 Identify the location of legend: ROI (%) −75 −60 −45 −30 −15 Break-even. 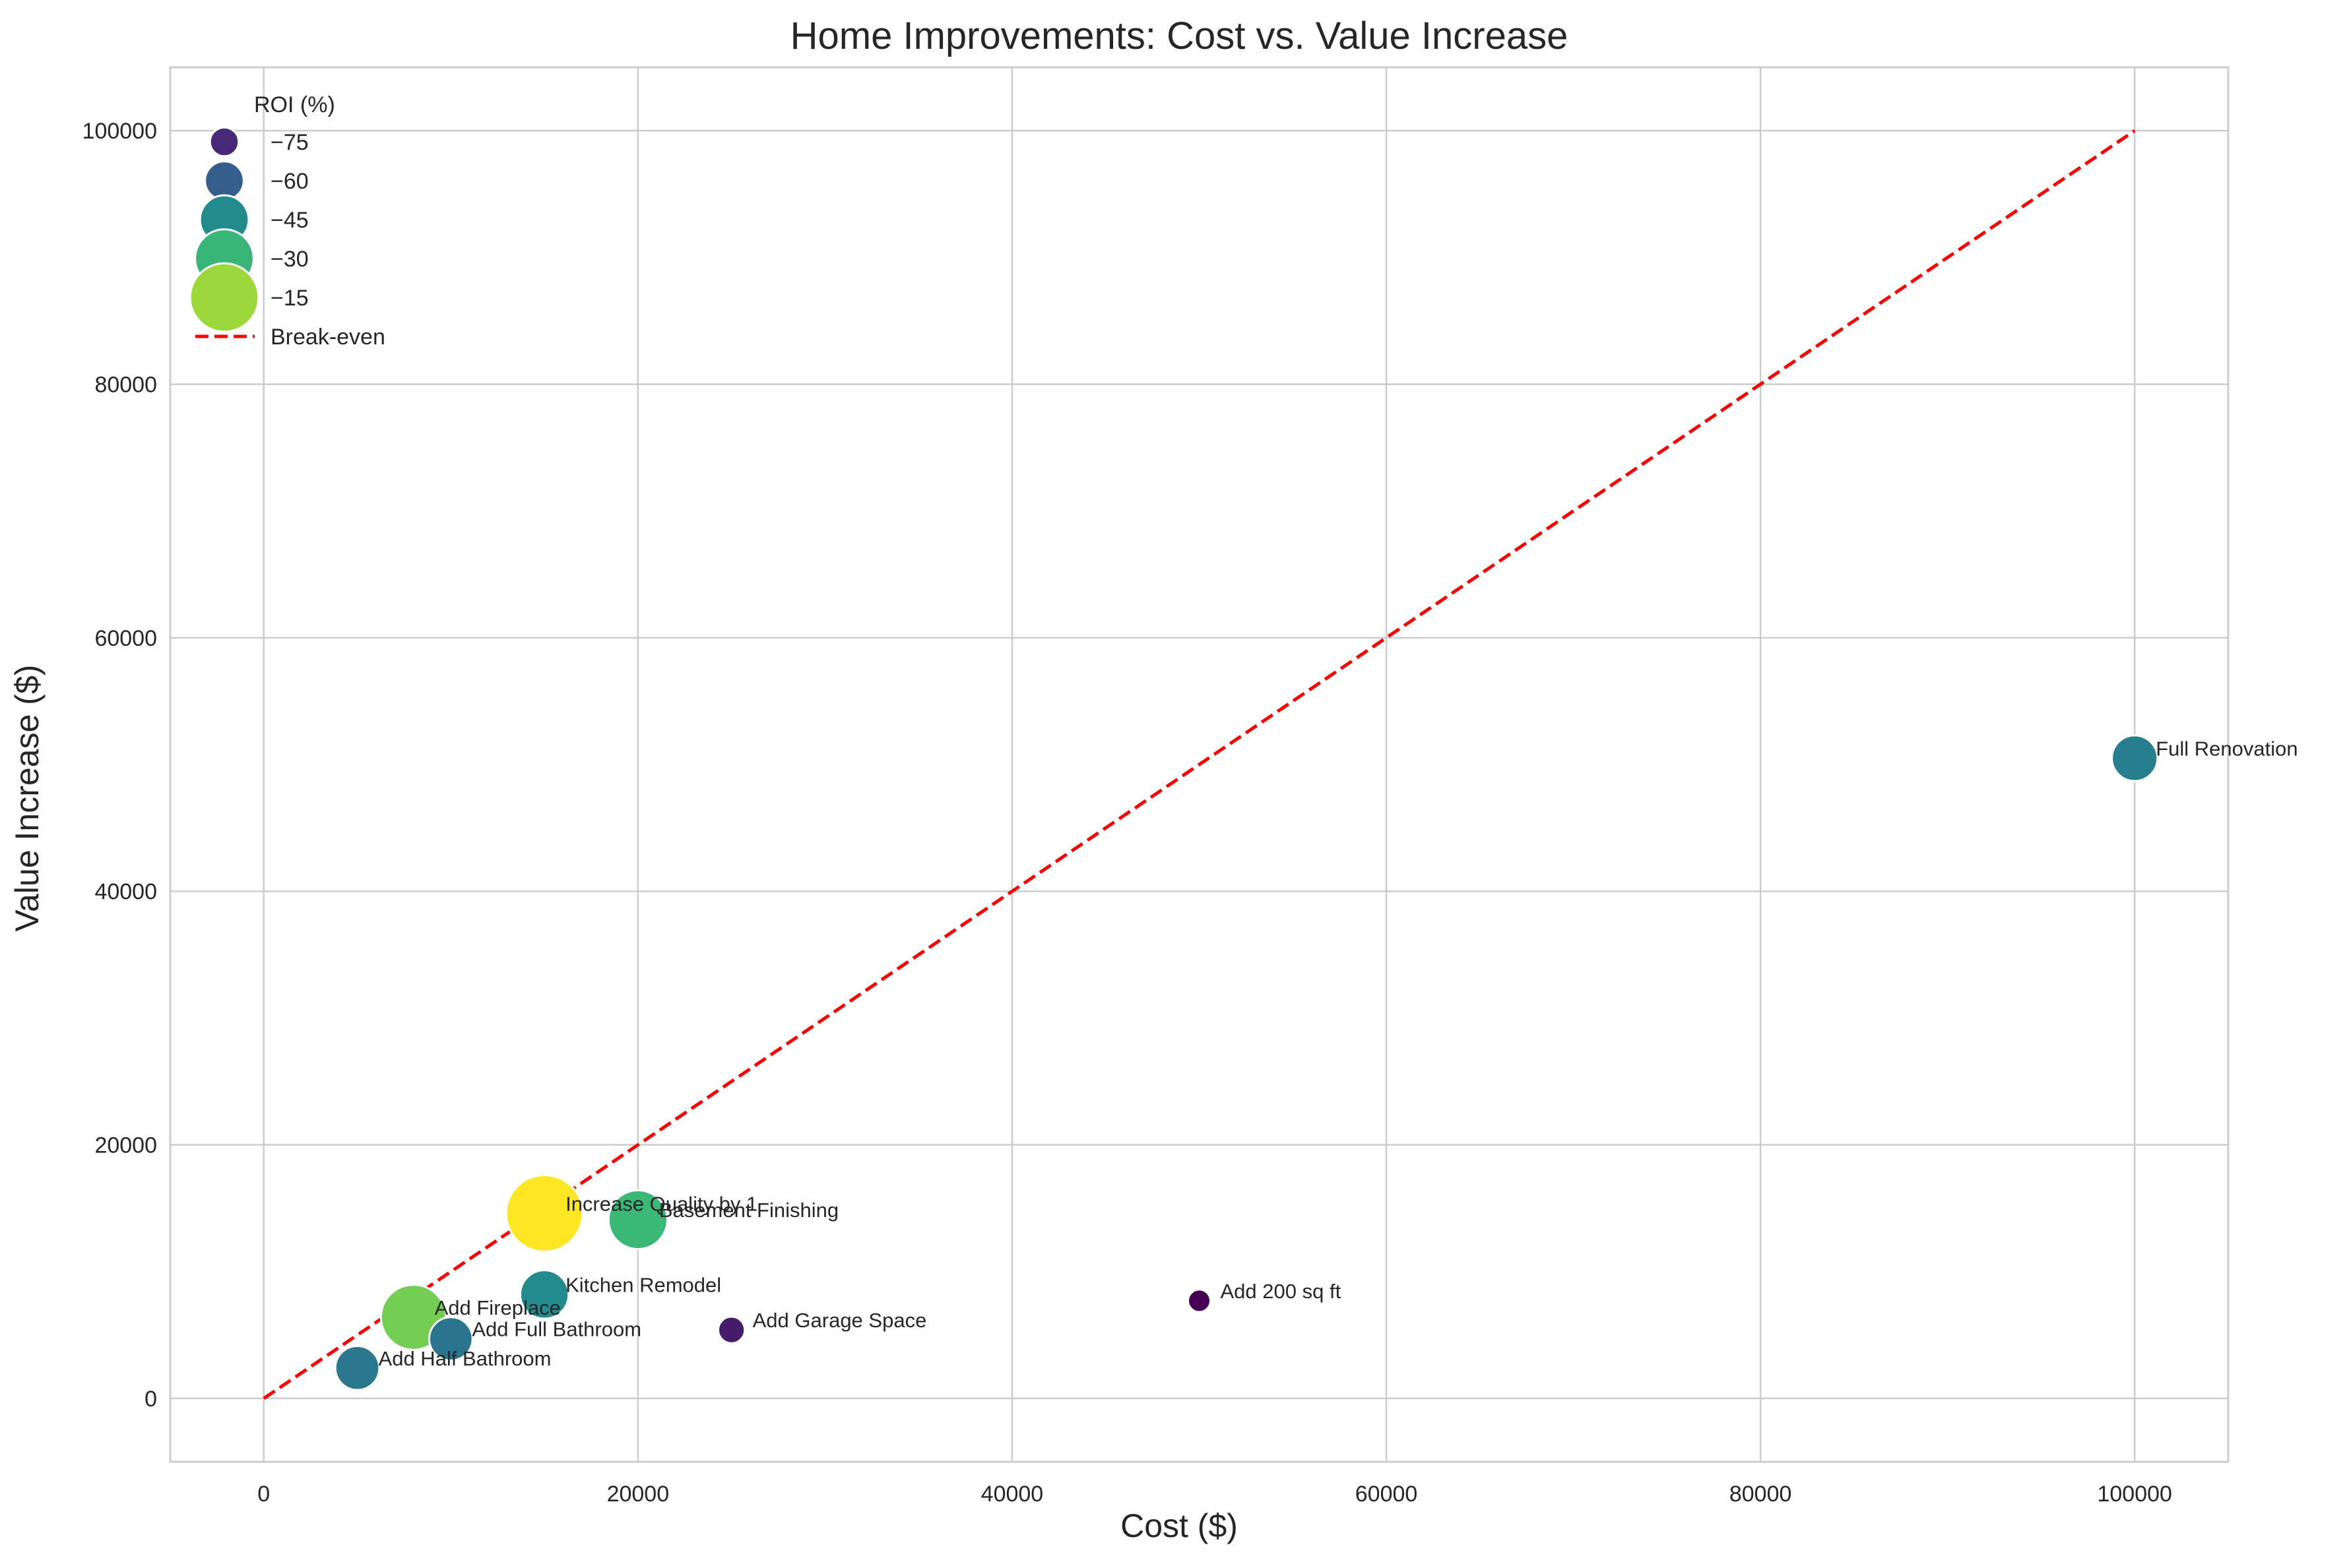
(287, 221).